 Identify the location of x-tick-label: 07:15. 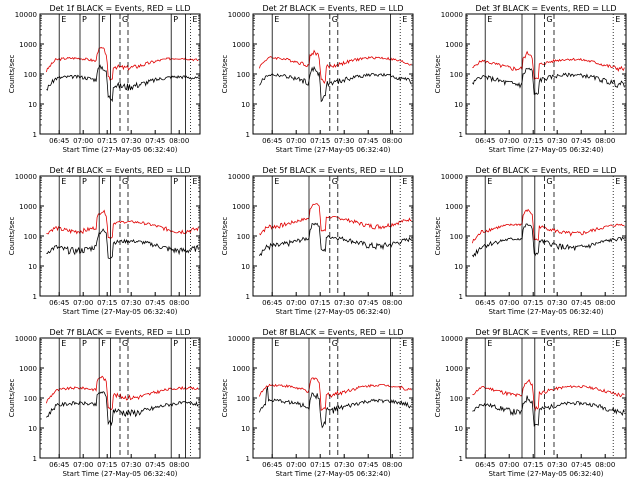
(107, 465).